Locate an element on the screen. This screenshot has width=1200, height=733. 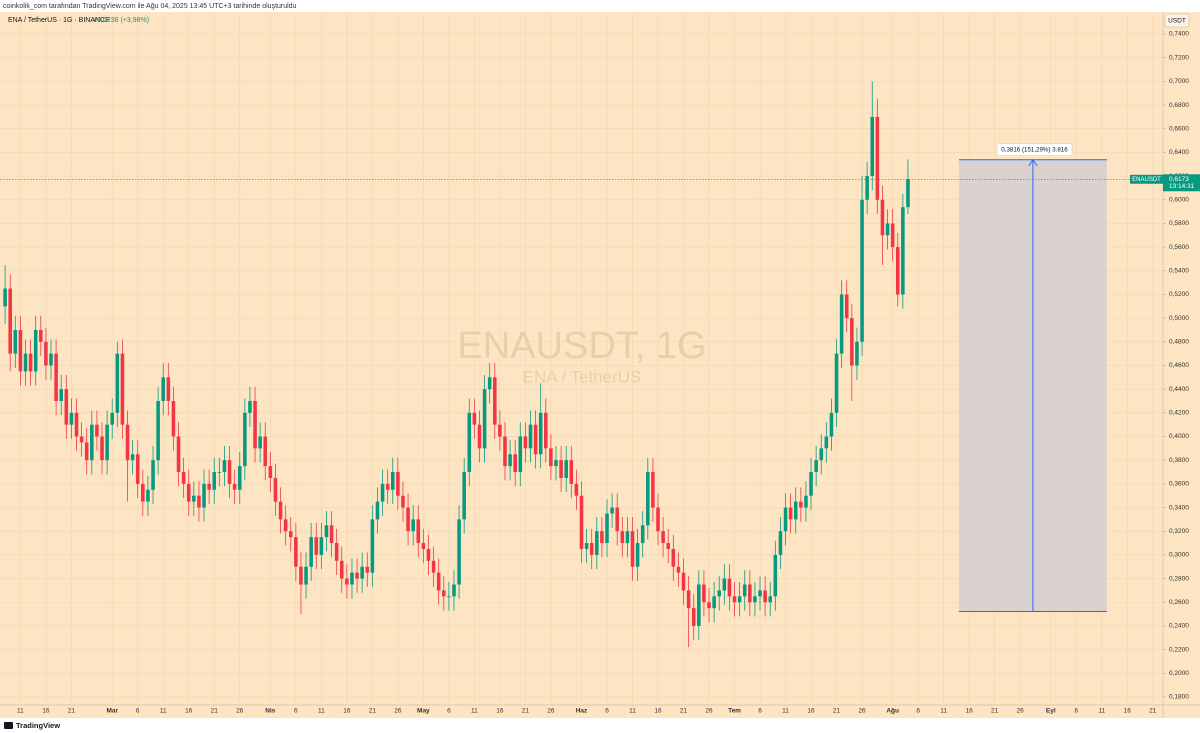
y-tick-label: 0,3800 is located at coordinates (1179, 460).